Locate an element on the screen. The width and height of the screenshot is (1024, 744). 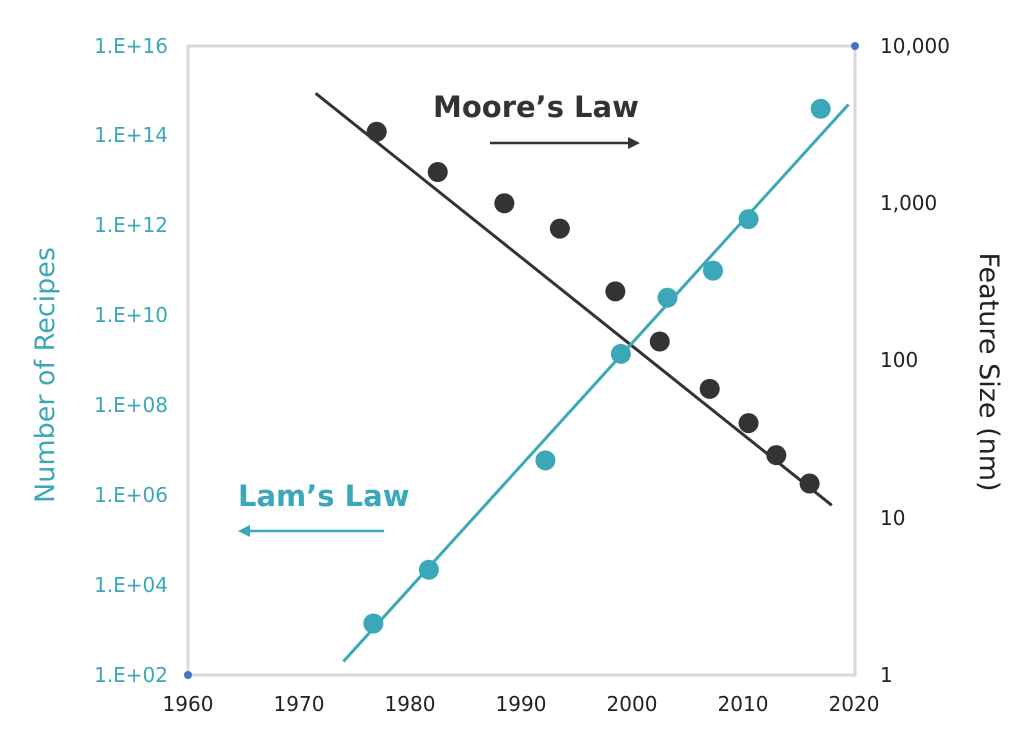
left-axis-title: Number of Recipes is located at coordinates (45, 375).